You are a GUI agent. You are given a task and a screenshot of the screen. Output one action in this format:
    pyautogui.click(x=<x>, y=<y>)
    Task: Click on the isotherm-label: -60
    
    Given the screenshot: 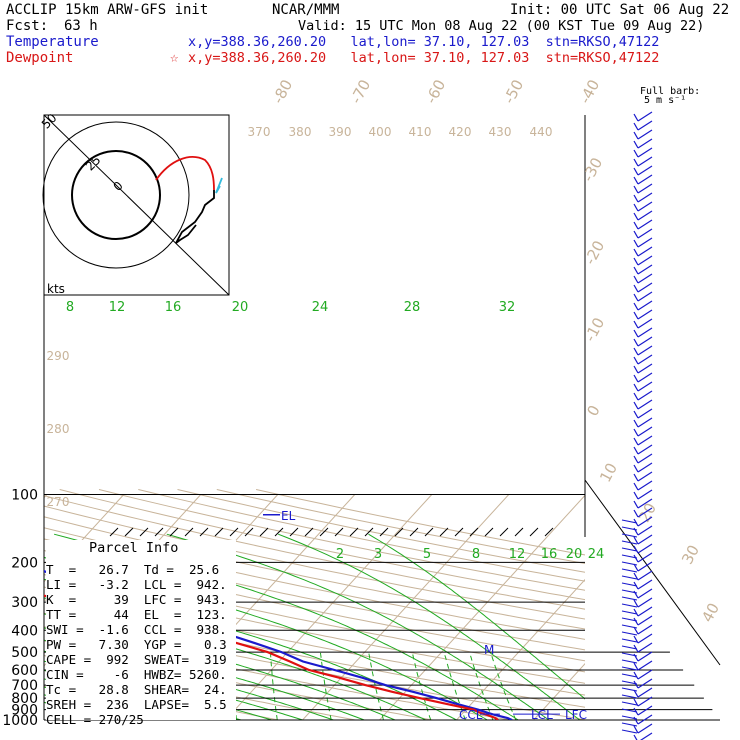 What is the action you would take?
    pyautogui.click(x=435, y=92)
    